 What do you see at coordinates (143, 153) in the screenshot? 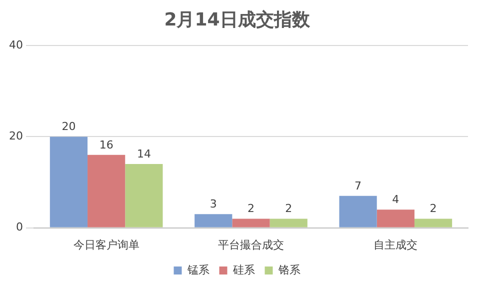
I see `data-label: 14` at bounding box center [143, 153].